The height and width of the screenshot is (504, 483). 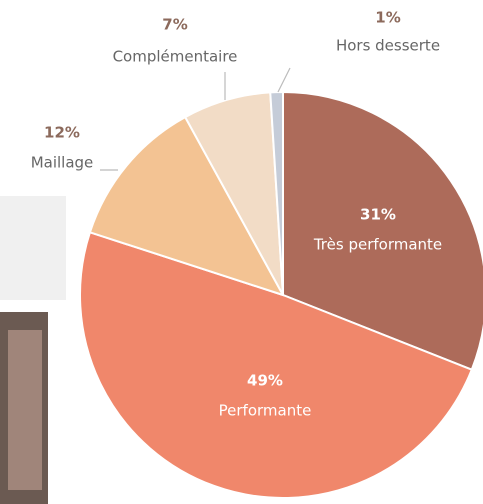 I want to click on data-label: 49%, so click(x=265, y=381).